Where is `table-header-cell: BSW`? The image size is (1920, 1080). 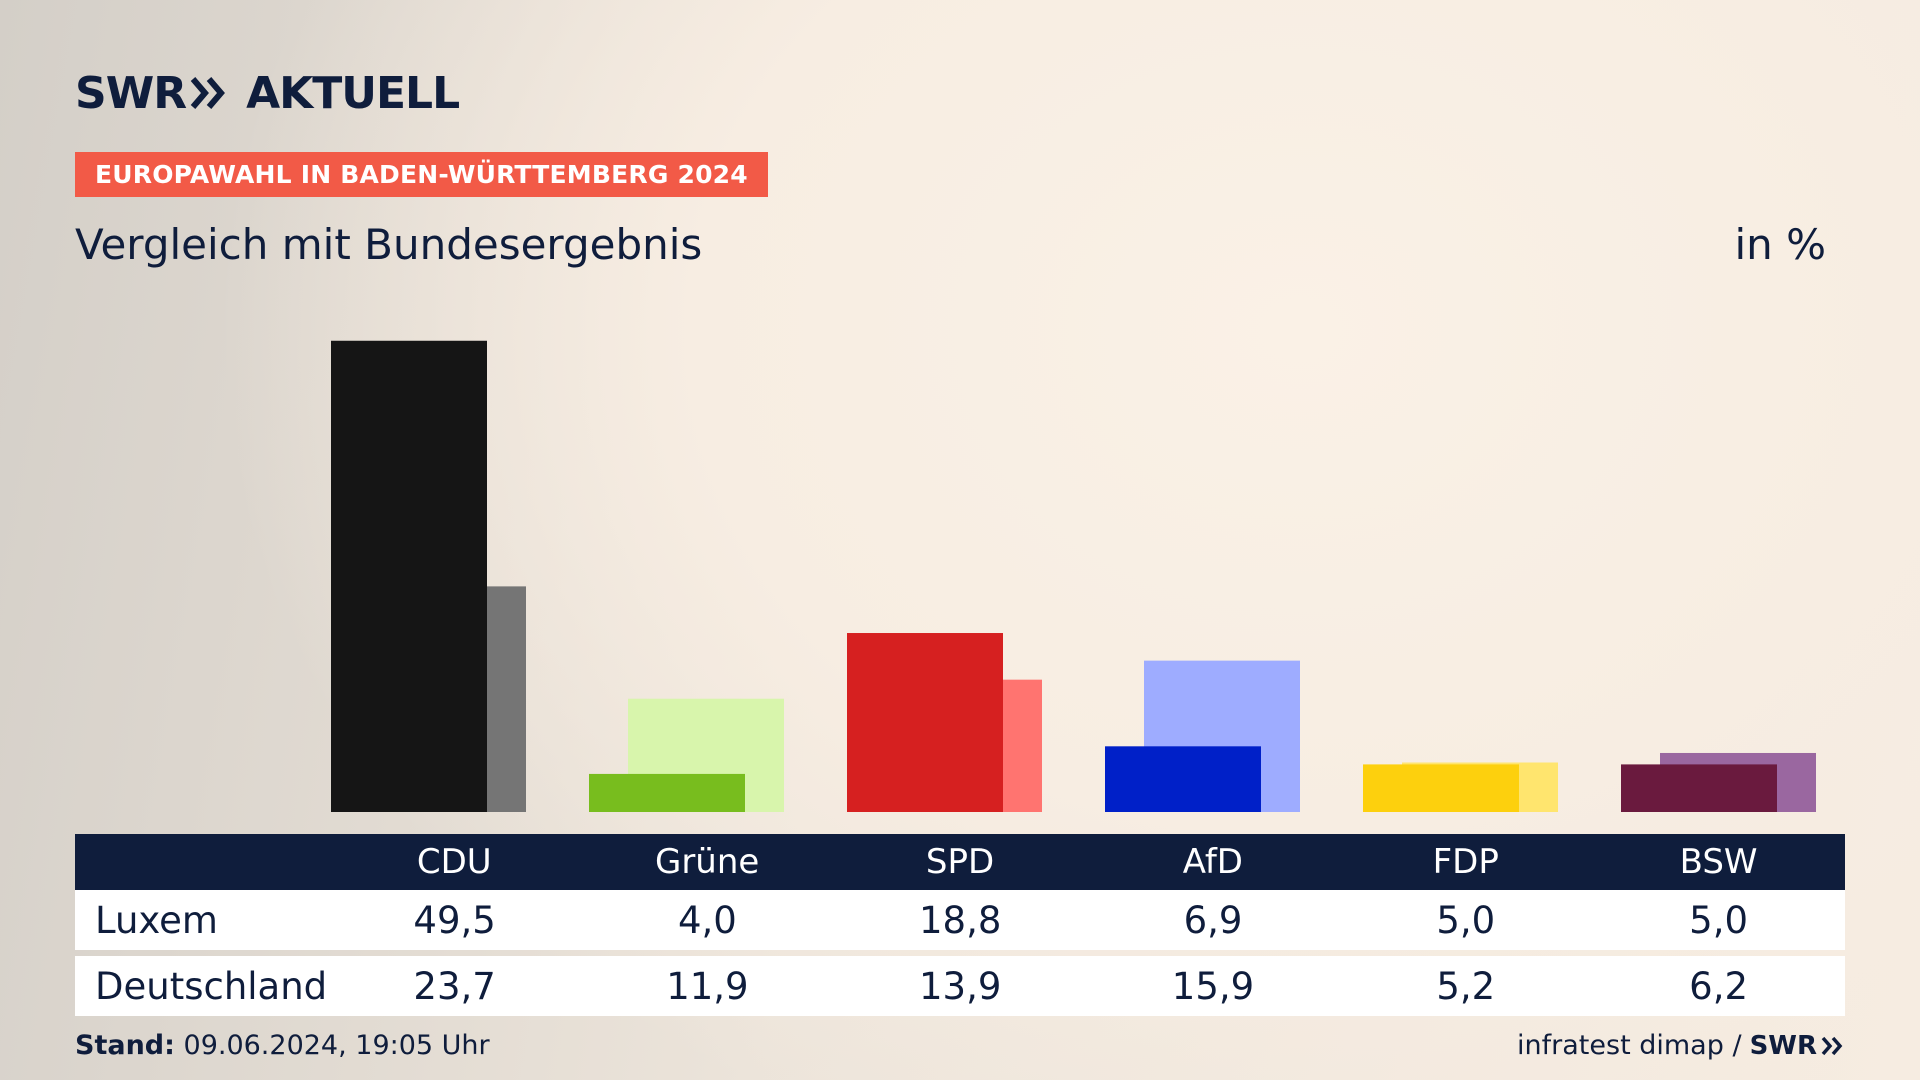
table-header-cell: BSW is located at coordinates (1718, 862).